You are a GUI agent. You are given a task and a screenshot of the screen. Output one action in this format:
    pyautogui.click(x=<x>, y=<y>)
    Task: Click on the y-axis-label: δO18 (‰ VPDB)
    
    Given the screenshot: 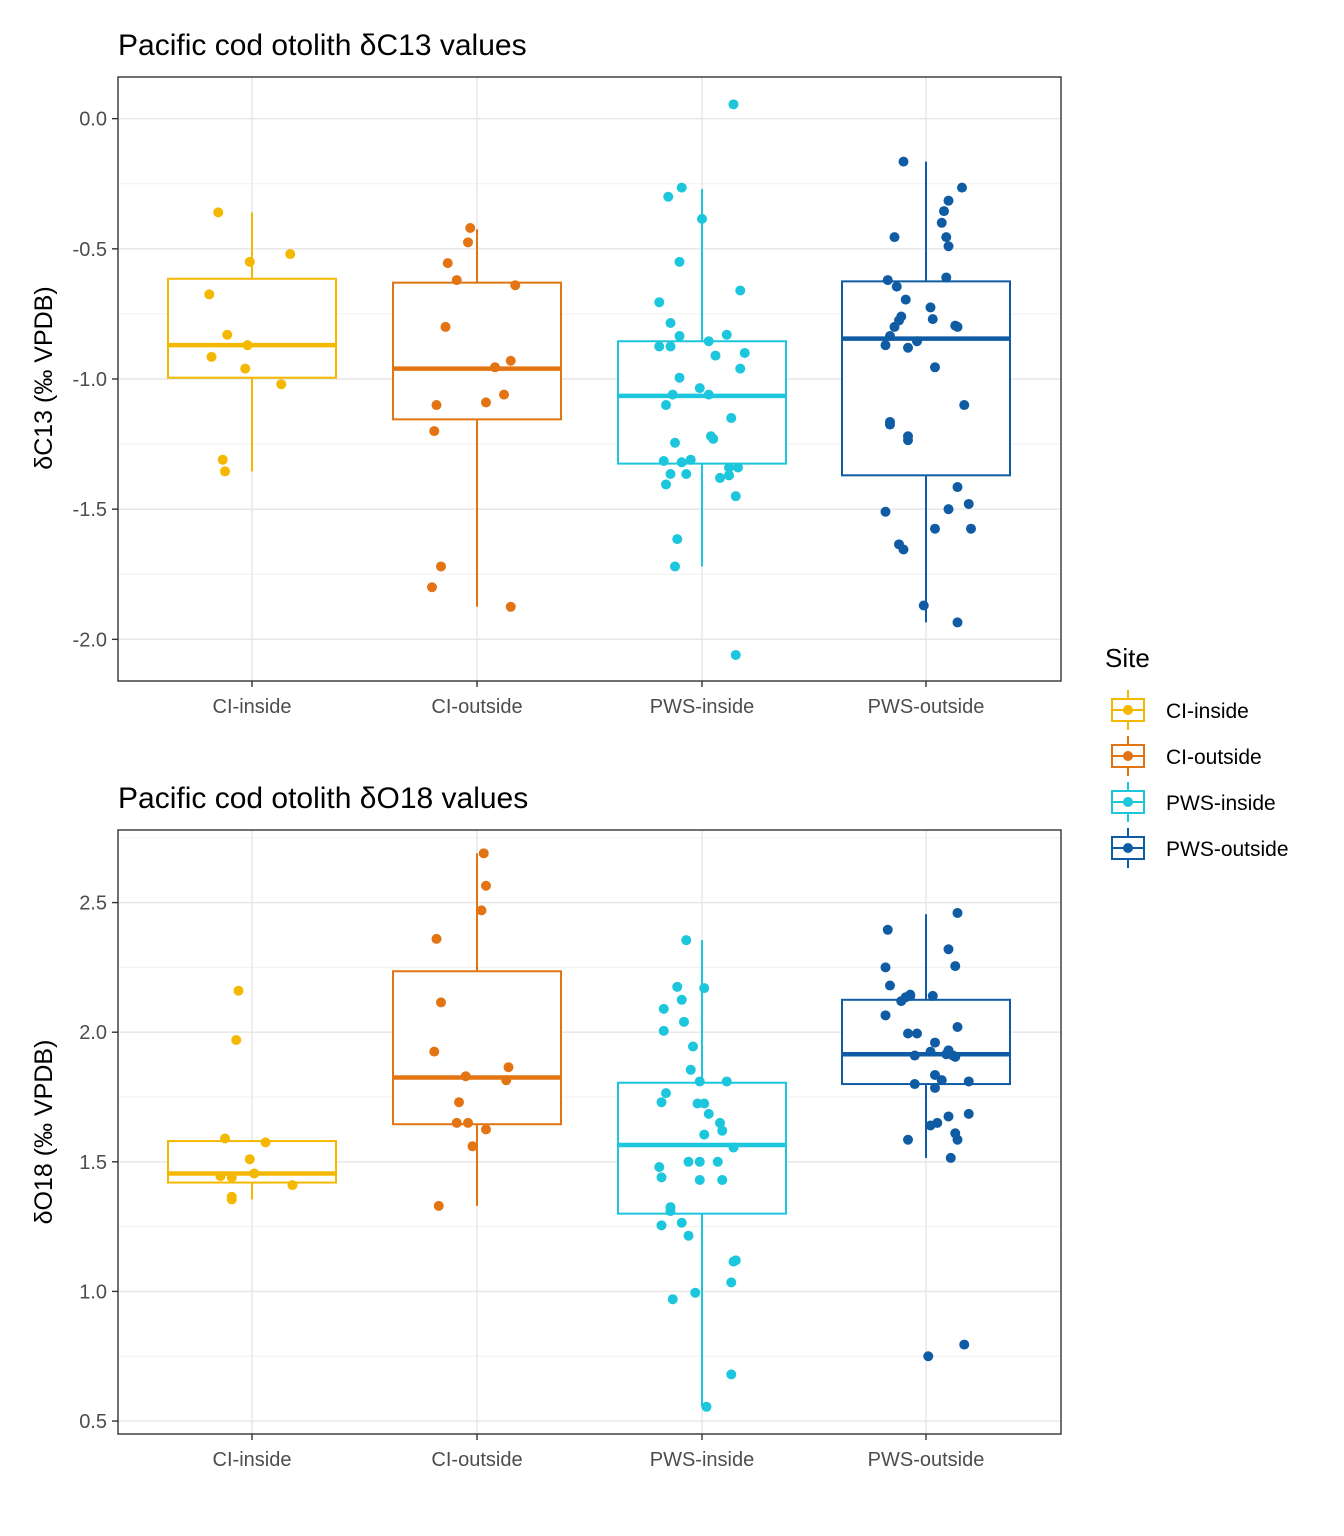 What is the action you would take?
    pyautogui.click(x=44, y=1132)
    